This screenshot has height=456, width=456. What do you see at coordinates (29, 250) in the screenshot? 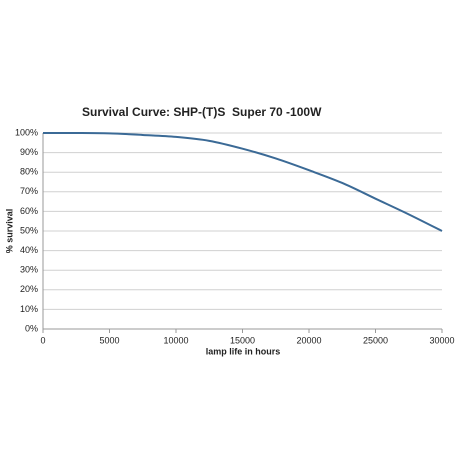
I see `y-tick-label: 40%` at bounding box center [29, 250].